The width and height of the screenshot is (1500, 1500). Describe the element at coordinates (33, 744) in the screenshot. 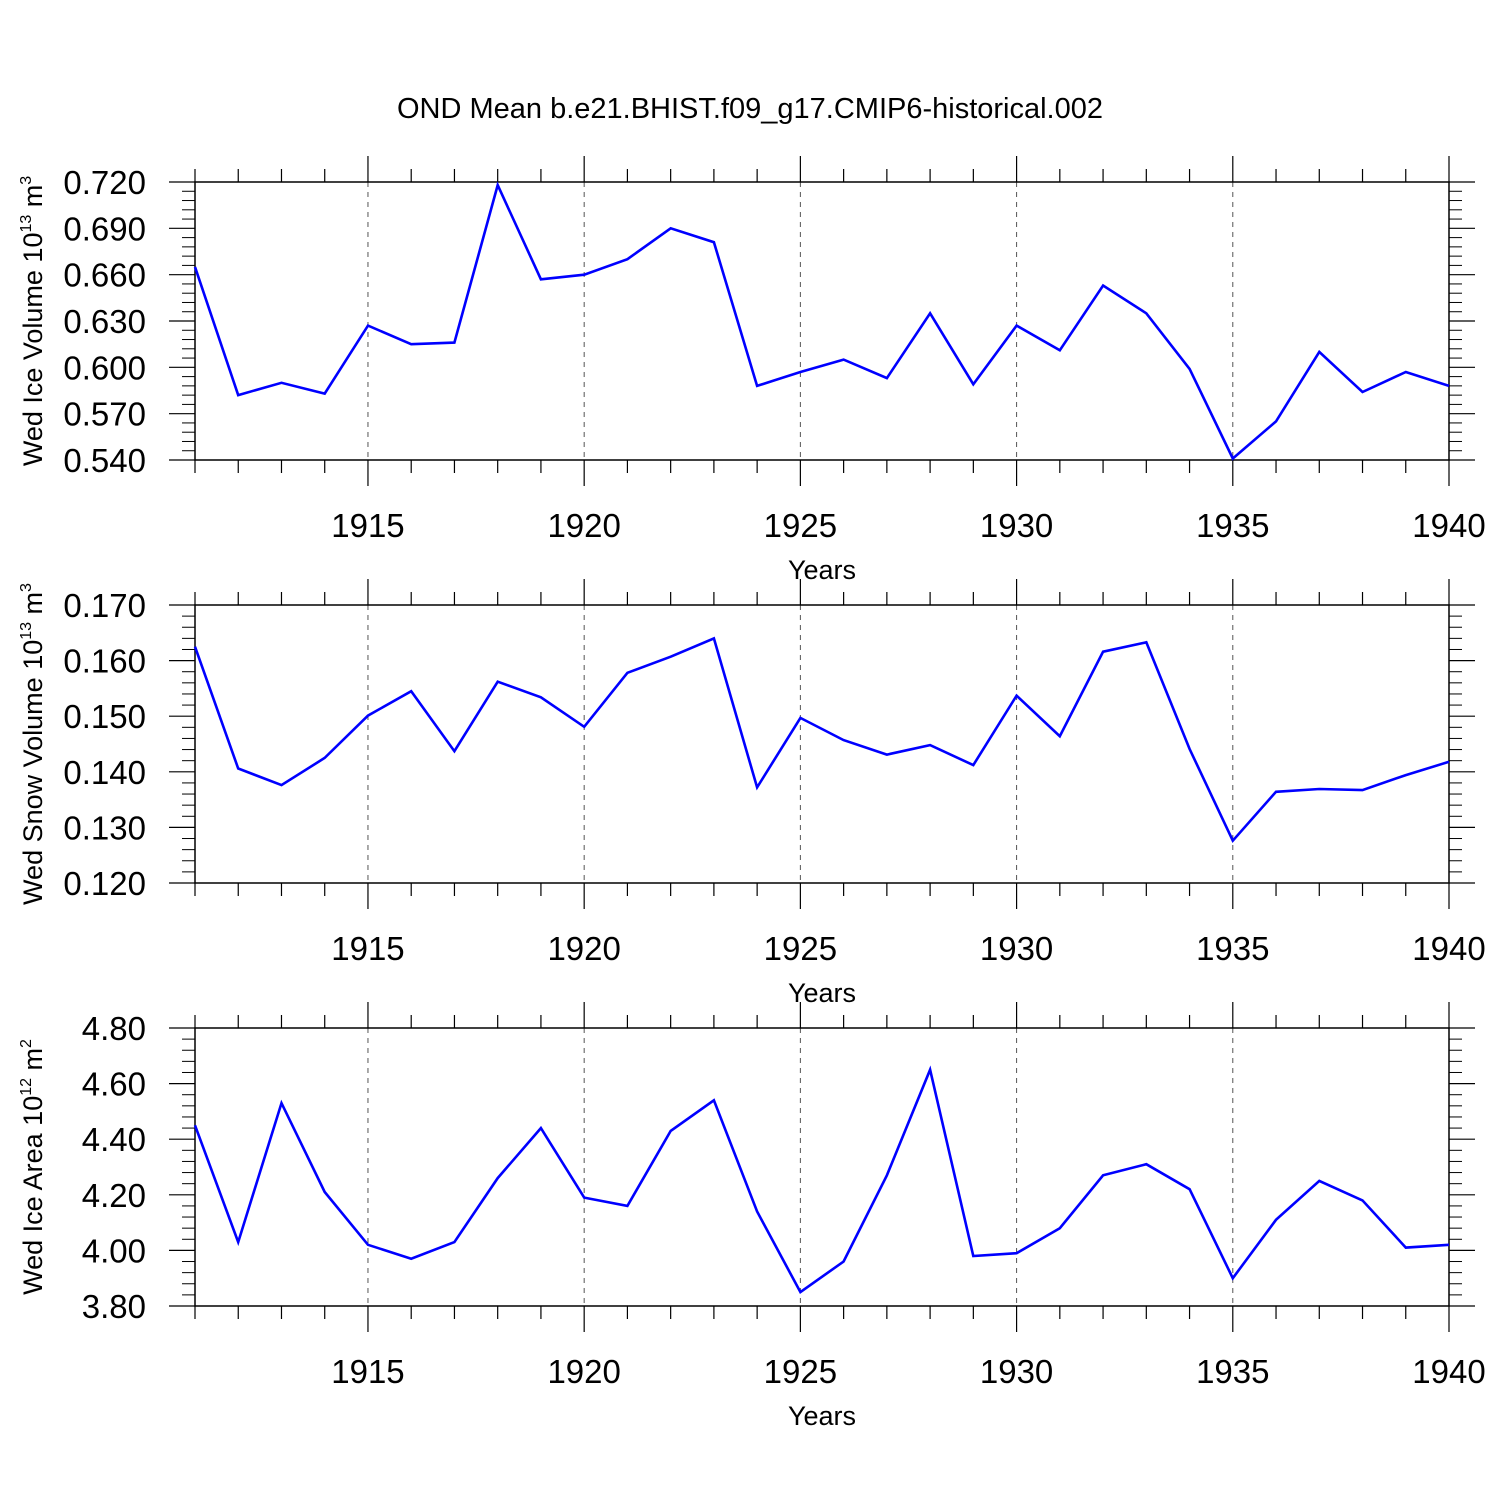

I see `y-axis-label: Wed Snow Volume 1013 m3` at that location.